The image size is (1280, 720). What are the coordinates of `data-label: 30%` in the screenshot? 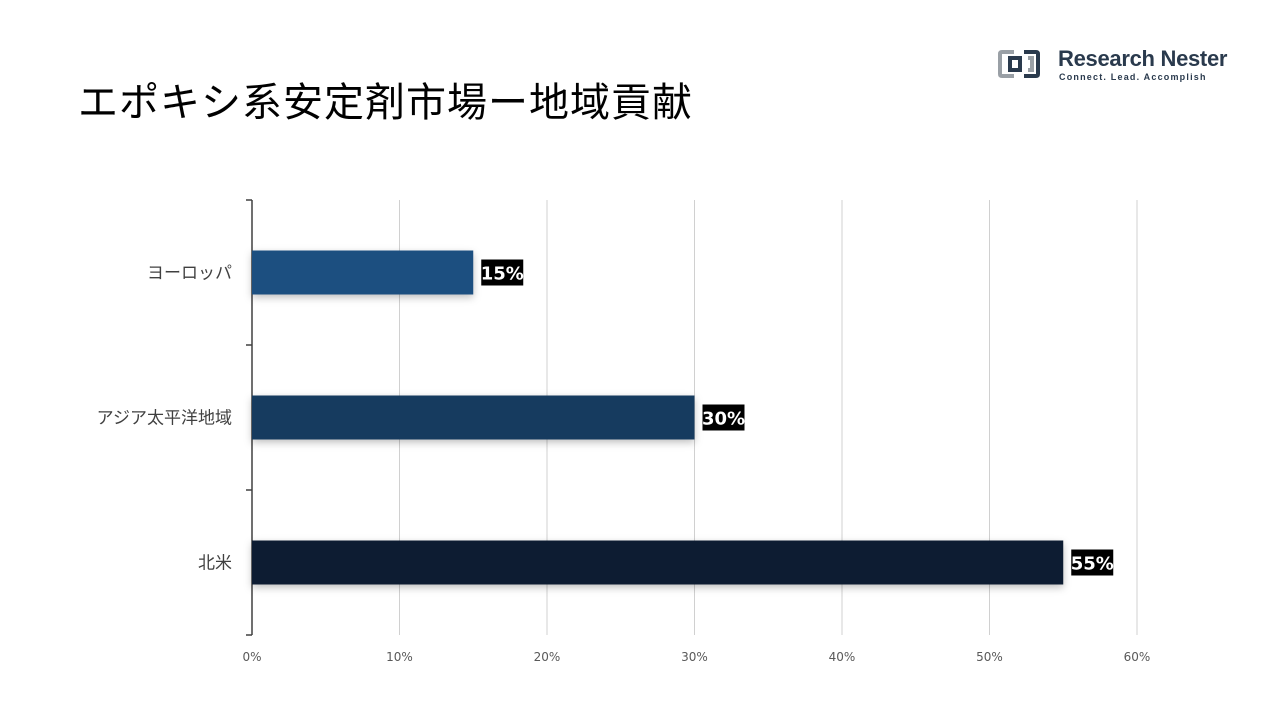 It's located at (723, 419).